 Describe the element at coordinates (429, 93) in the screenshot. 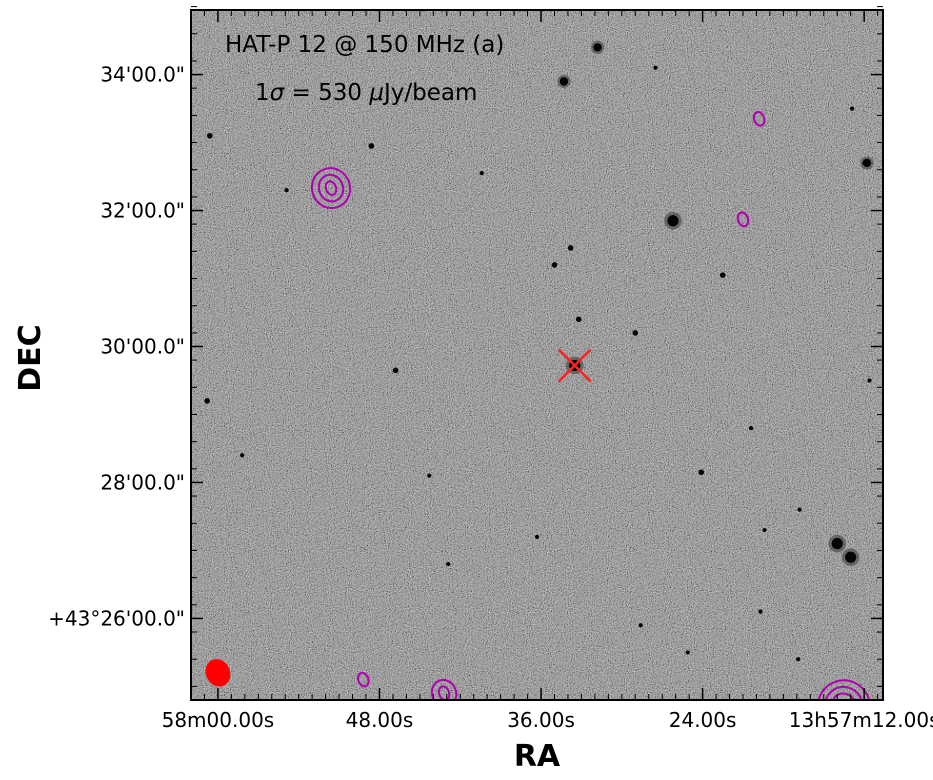

I see `annotation-noise-unit: Jy/beam` at that location.